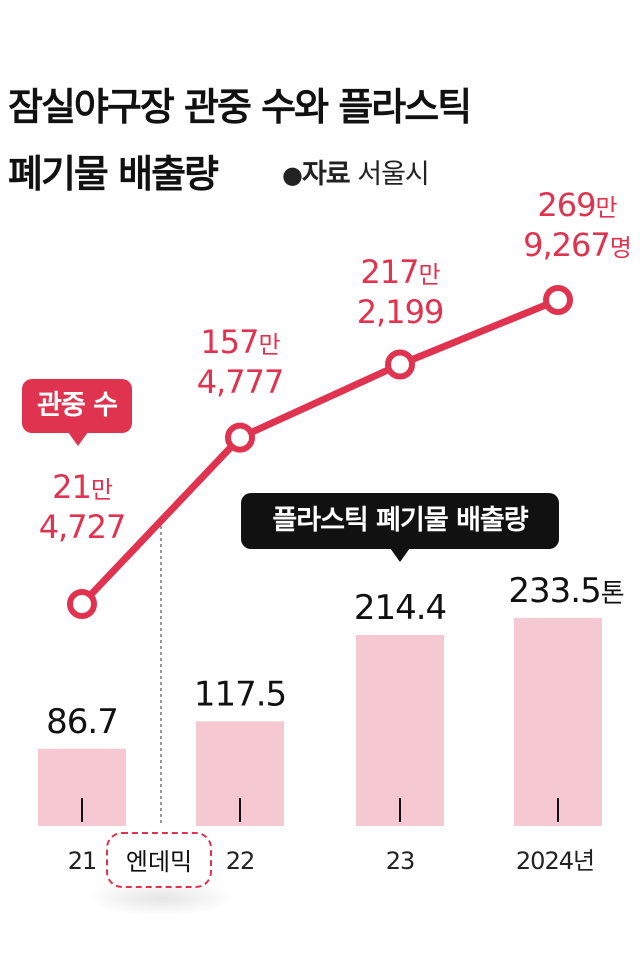  Describe the element at coordinates (240, 107) in the screenshot. I see `chart-title-line1: 잠실야구장 관중 수와 플라스틱` at that location.